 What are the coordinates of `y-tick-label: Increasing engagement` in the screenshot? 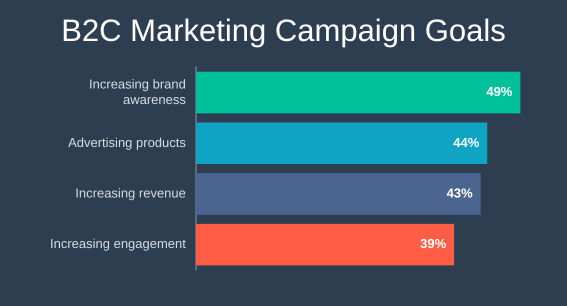 It's located at (118, 244).